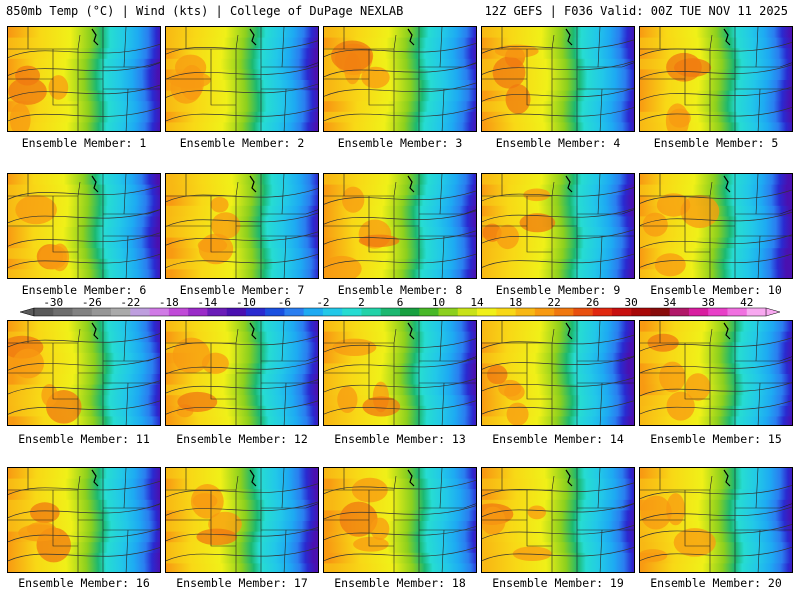 The height and width of the screenshot is (600, 800). I want to click on scale-tick-label: -26, so click(92, 302).